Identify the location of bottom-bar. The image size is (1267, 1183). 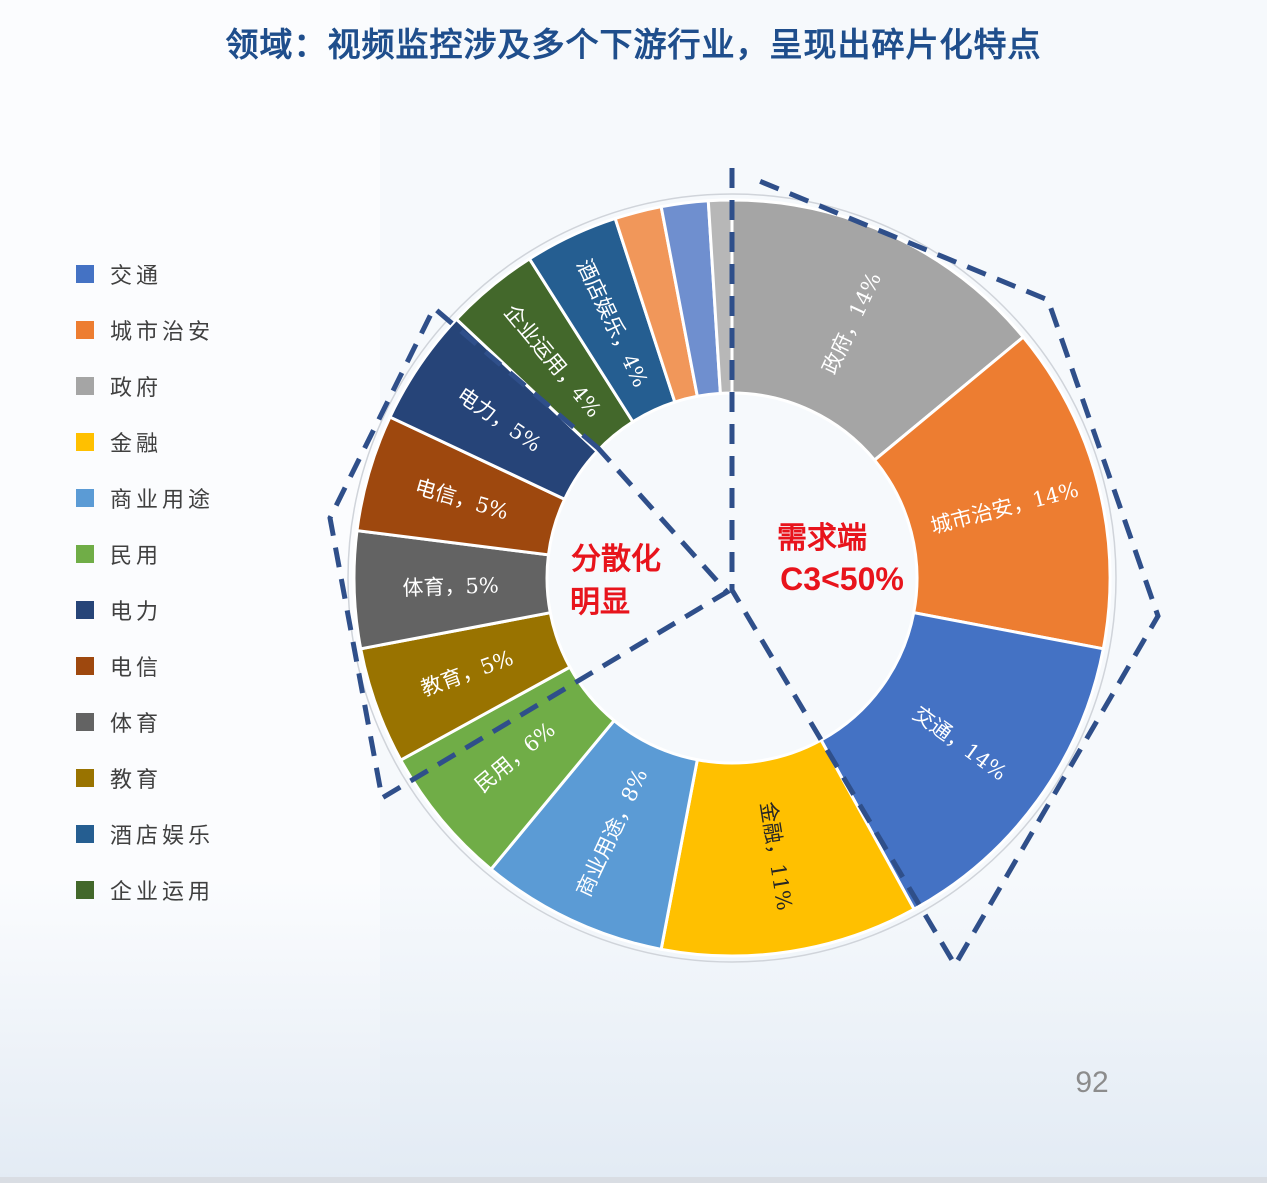
(633, 1180).